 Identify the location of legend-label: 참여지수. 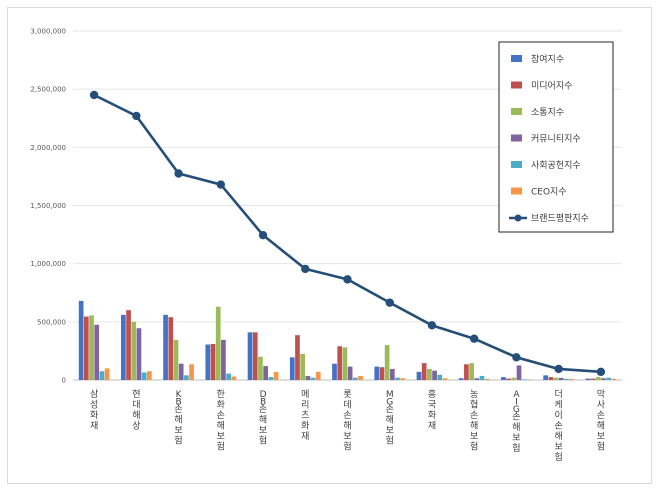
(547, 59).